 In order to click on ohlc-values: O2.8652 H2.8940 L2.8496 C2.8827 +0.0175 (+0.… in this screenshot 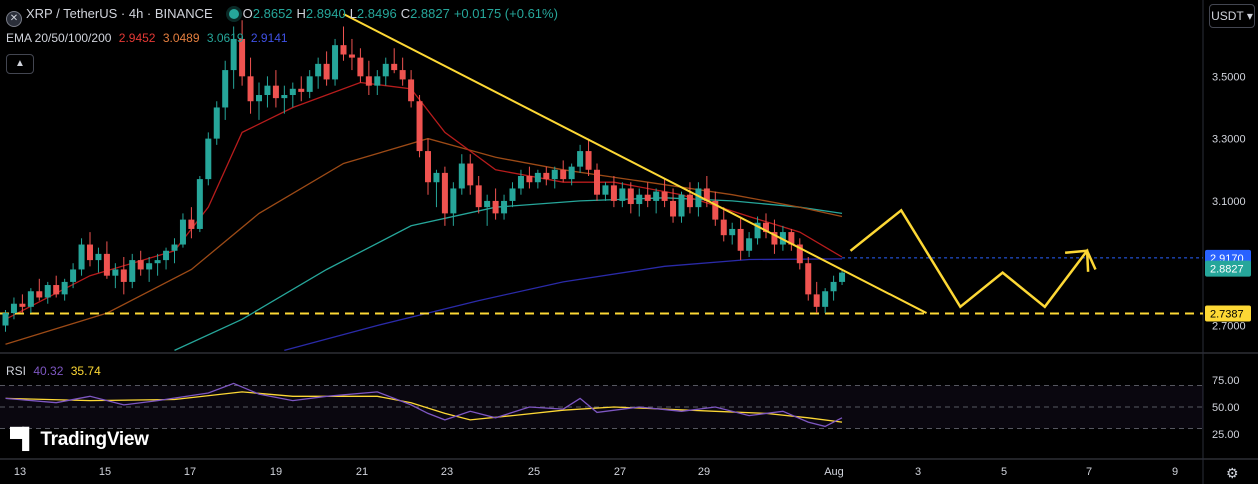, I will do `click(402, 13)`.